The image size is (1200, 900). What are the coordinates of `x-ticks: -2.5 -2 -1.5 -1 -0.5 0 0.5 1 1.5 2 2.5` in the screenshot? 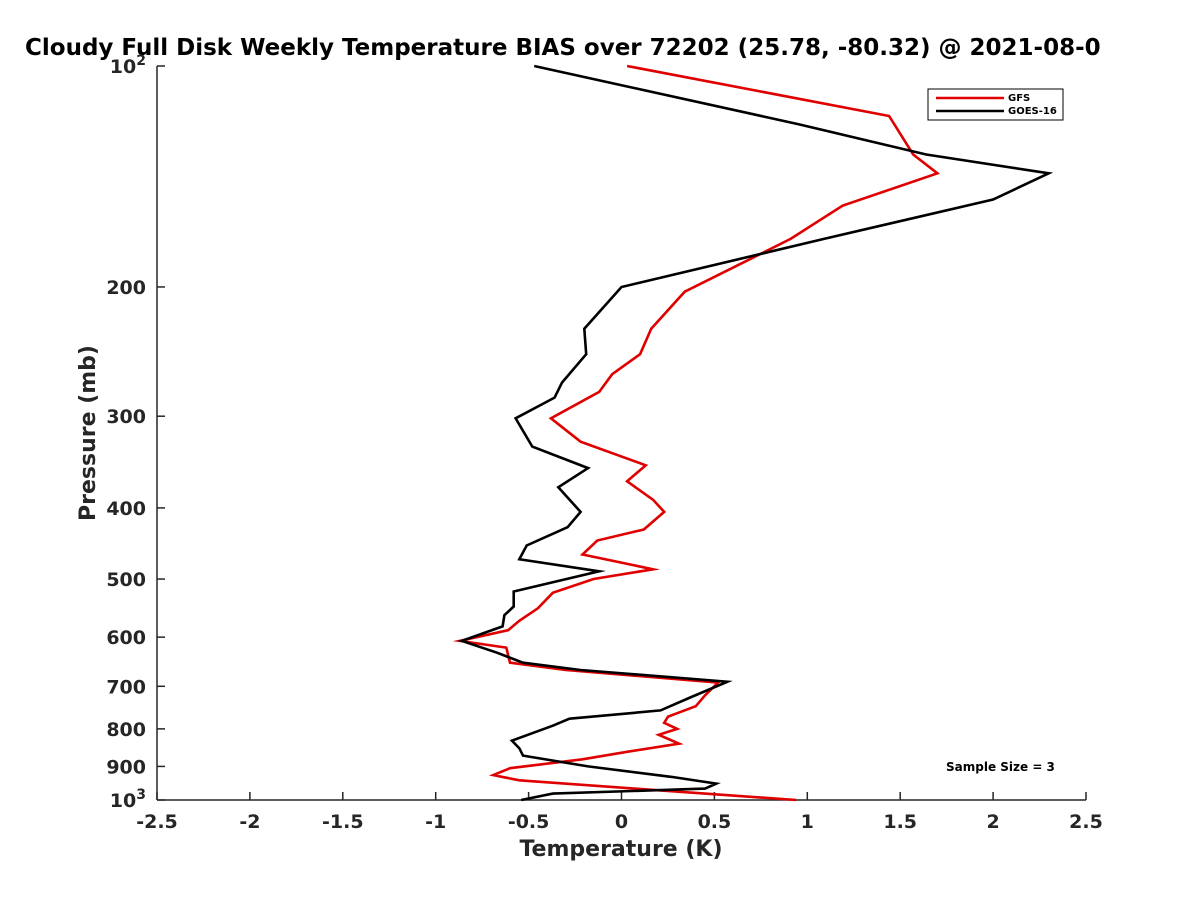 It's located at (619, 812).